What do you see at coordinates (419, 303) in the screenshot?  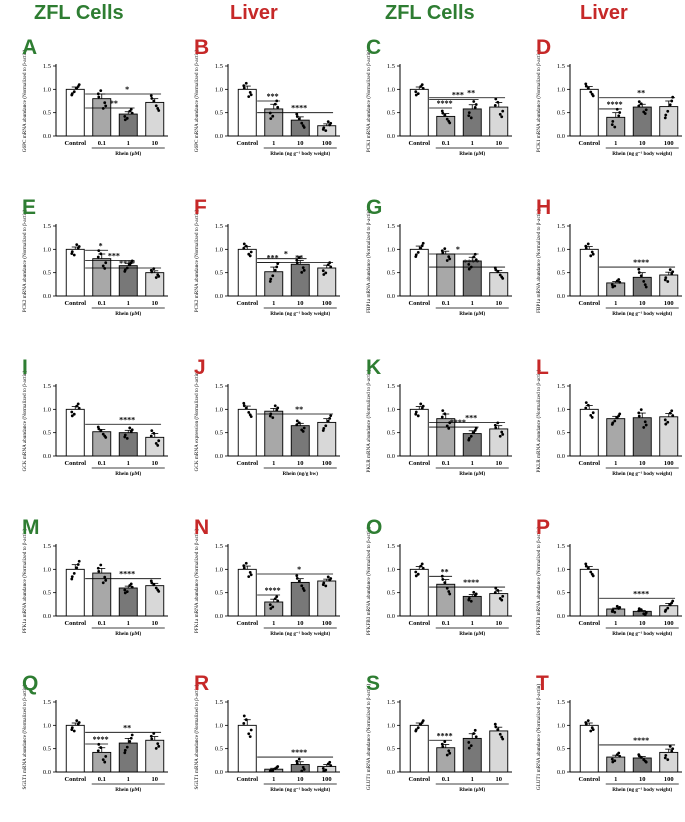 I see `x-tick-label: Control` at bounding box center [419, 303].